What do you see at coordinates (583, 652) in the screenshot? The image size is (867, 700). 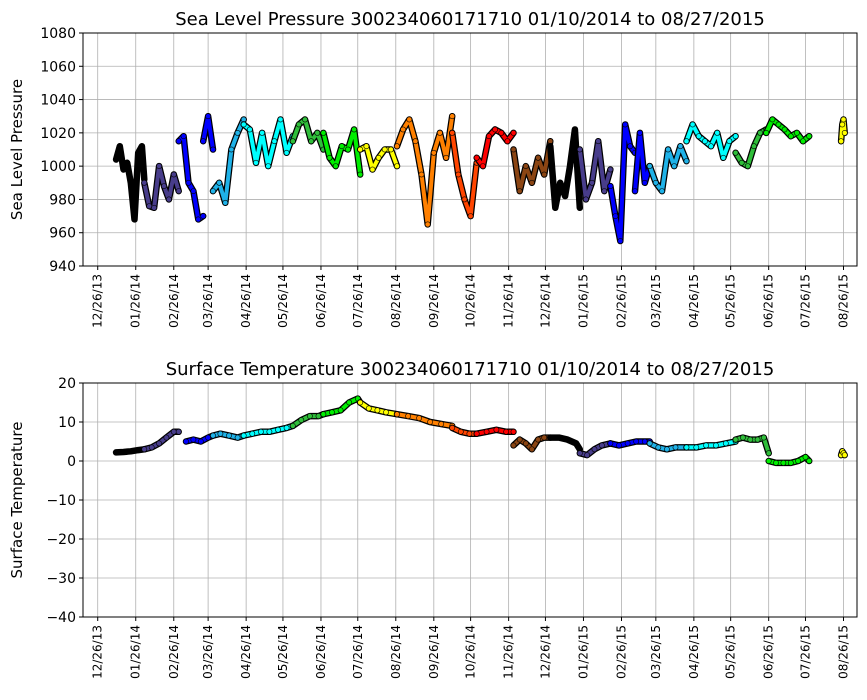 I see `x-tick-label: 01/26/15` at bounding box center [583, 652].